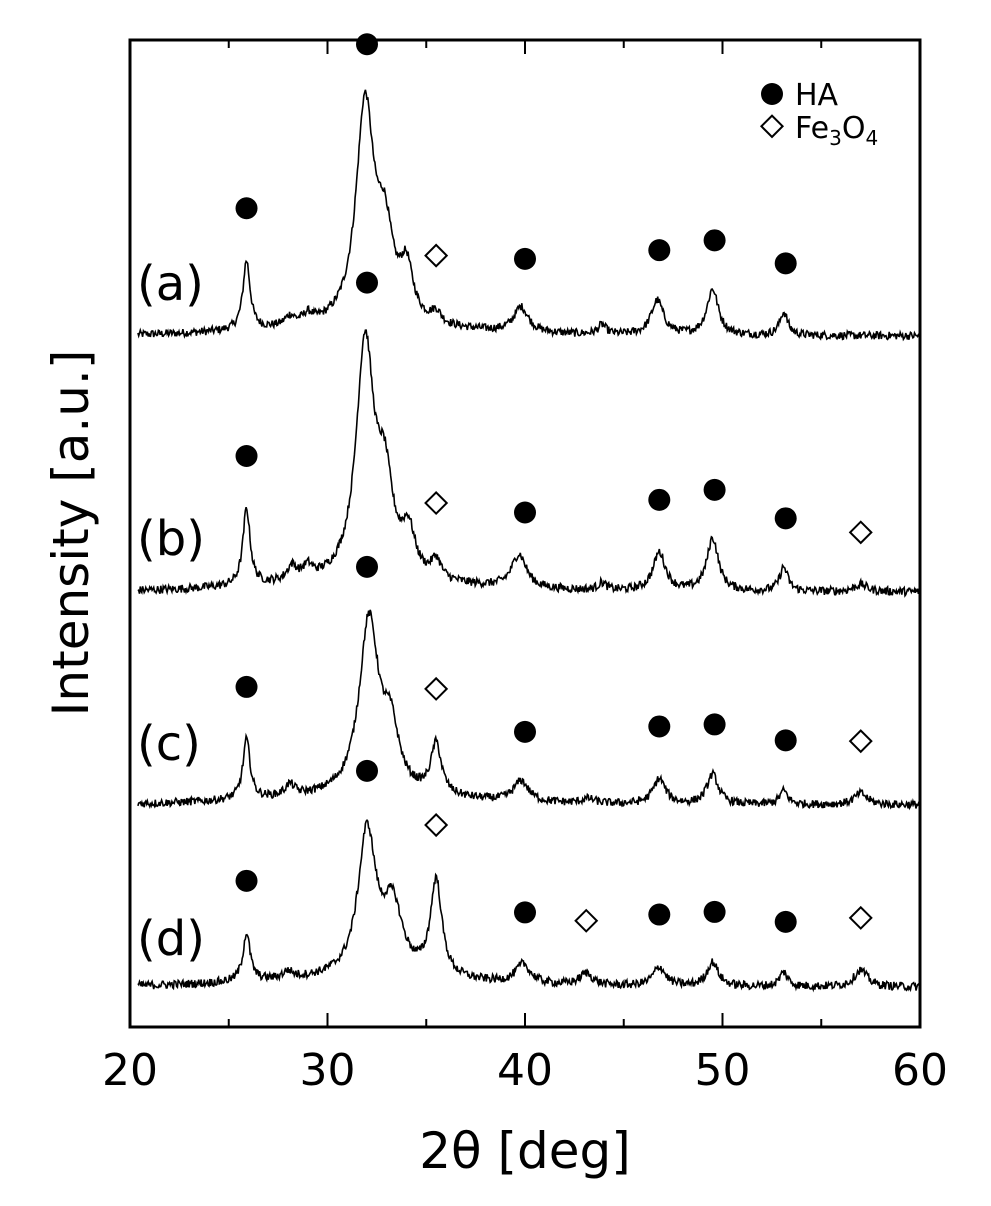  I want to click on legend-fe3o4-sub-3: 3, so click(835, 138).